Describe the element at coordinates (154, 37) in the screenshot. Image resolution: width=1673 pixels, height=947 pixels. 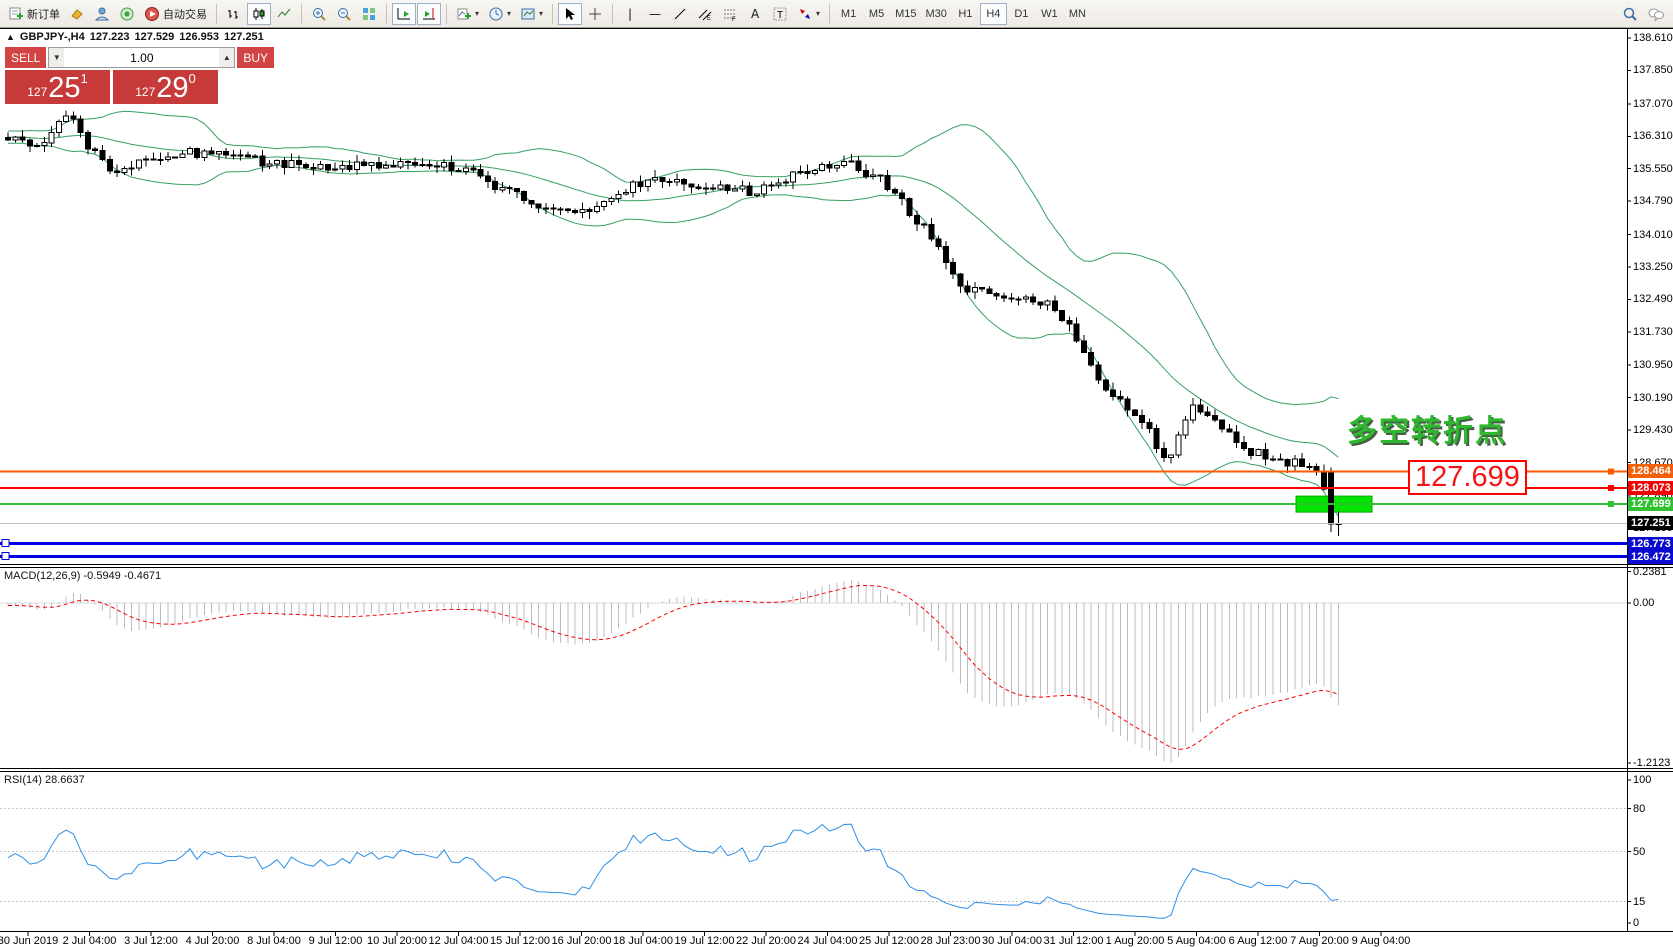
I see `ohlc-high: 127.529` at that location.